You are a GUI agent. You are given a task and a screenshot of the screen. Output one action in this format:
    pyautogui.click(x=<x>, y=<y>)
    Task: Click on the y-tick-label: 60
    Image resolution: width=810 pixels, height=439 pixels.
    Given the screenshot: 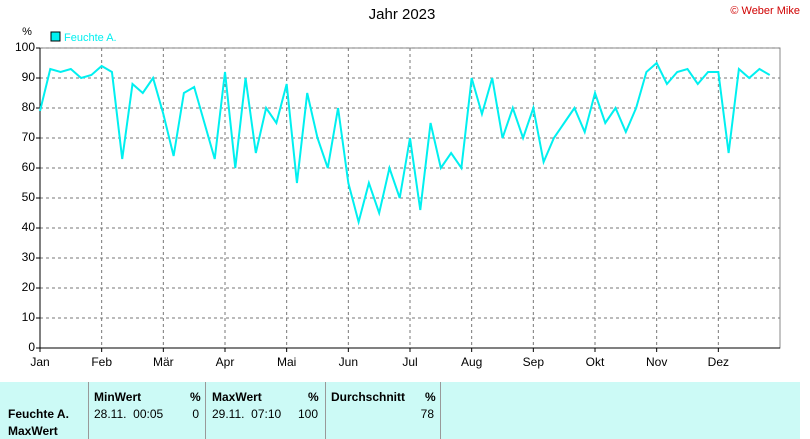 What is the action you would take?
    pyautogui.click(x=29, y=167)
    